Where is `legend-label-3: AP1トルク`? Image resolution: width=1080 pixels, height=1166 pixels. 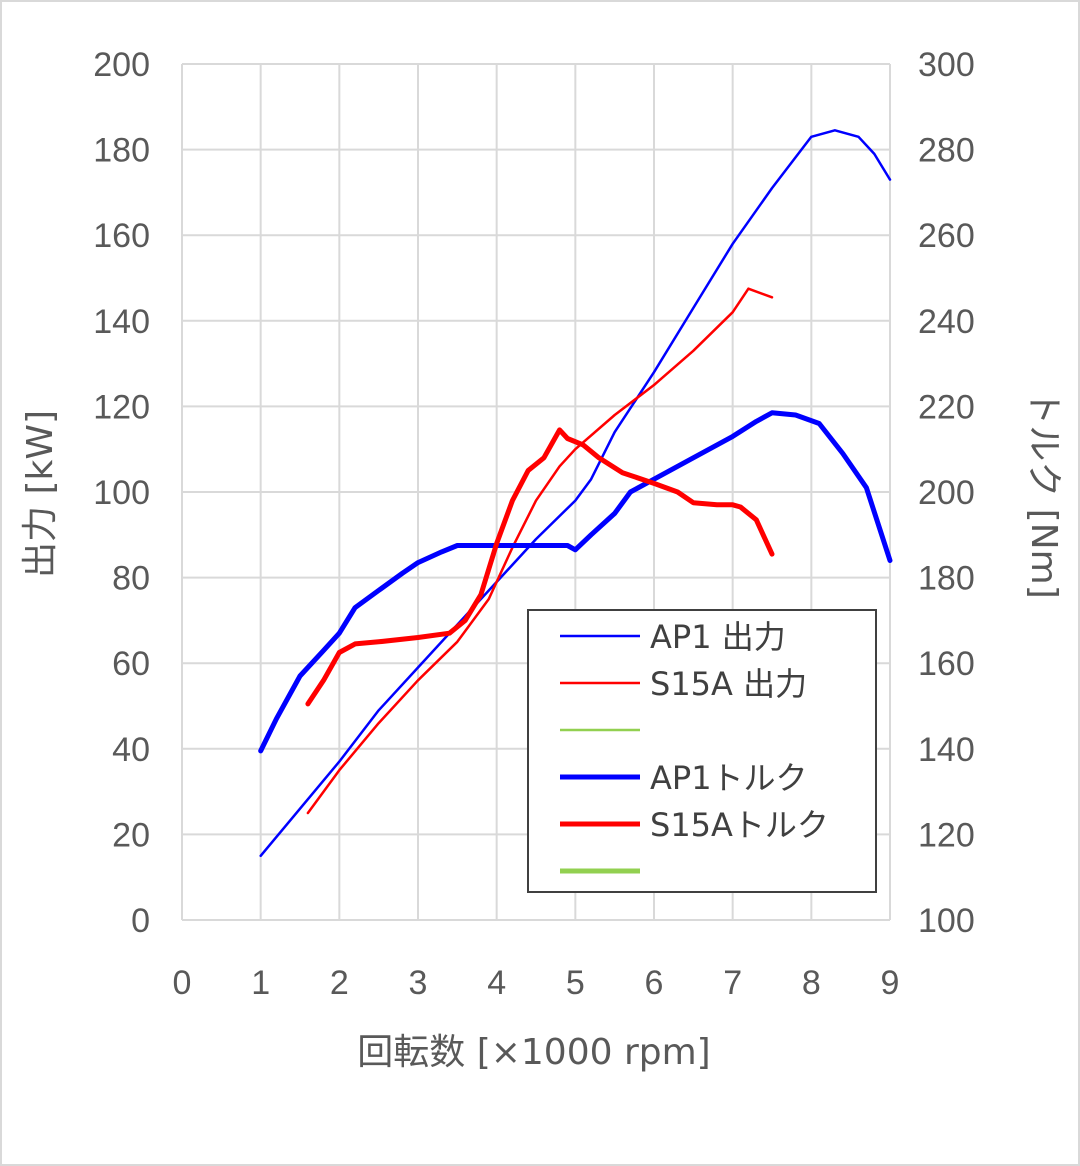
legend-label-3: AP1トルク is located at coordinates (729, 778).